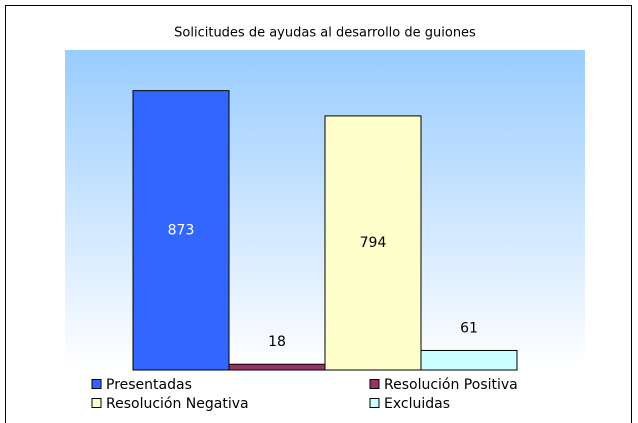  Describe the element at coordinates (149, 385) in the screenshot. I see `legend-label: Presentadas` at that location.